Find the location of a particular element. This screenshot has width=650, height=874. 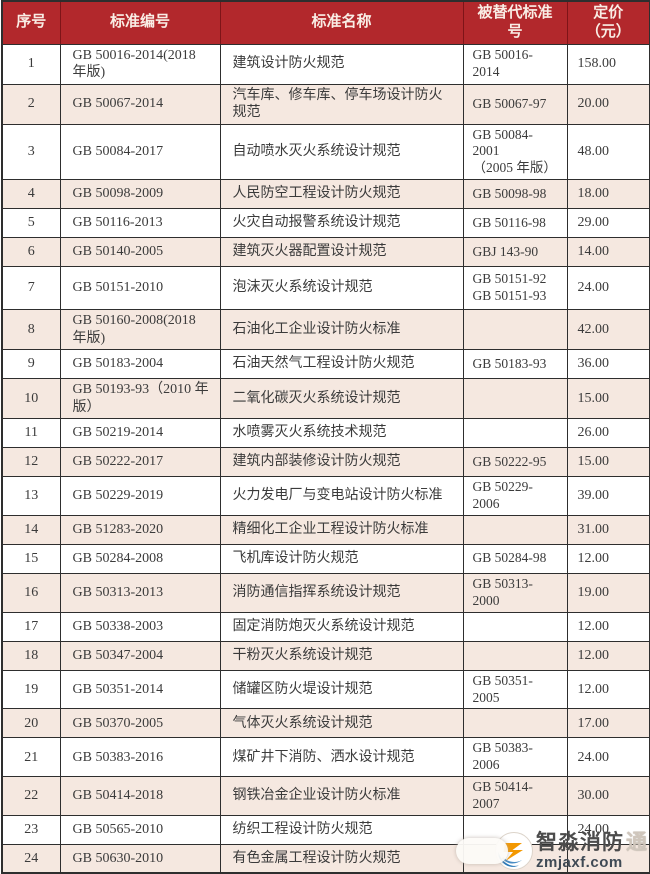

cell-name: 火力发电厂与变电站设计防火标准 is located at coordinates (341, 496).